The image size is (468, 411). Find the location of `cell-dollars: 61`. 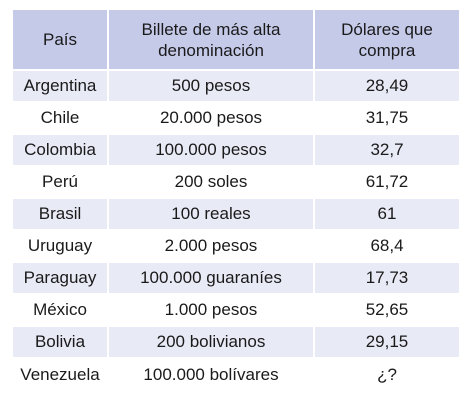

cell-dollars: 61 is located at coordinates (386, 214).